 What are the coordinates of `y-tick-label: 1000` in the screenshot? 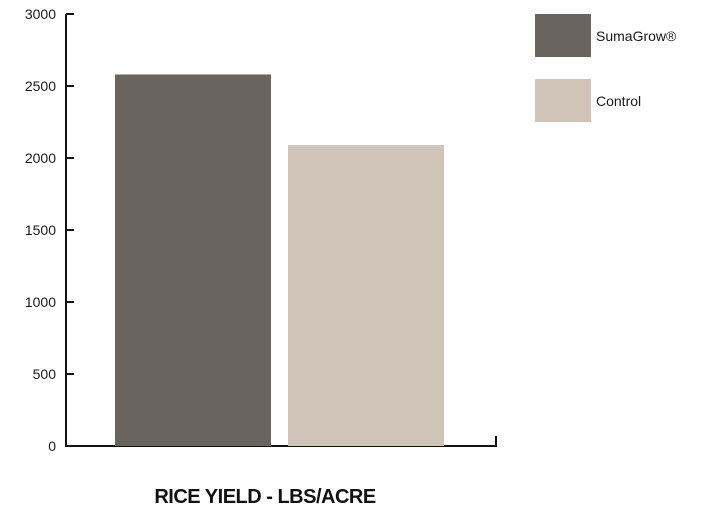 It's located at (40, 302).